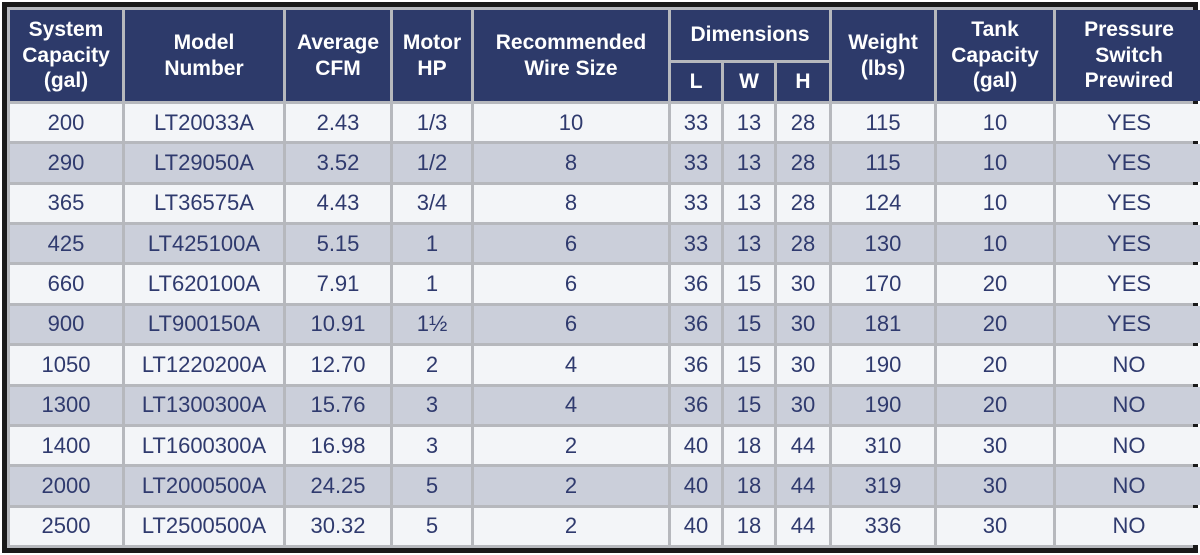 Image resolution: width=1200 pixels, height=555 pixels. I want to click on table-row: 365 LT36575A 4.43 3/4 8 33 13 28 124 10 YES, so click(605, 203).